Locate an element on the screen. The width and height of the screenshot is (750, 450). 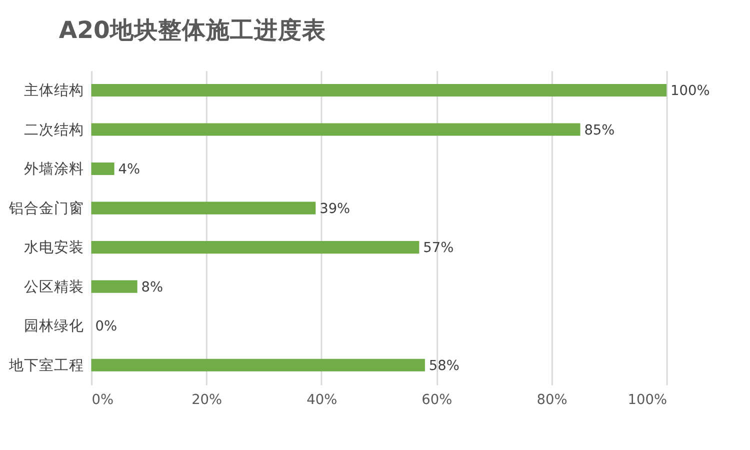
x-tick-label: 80% is located at coordinates (552, 400).